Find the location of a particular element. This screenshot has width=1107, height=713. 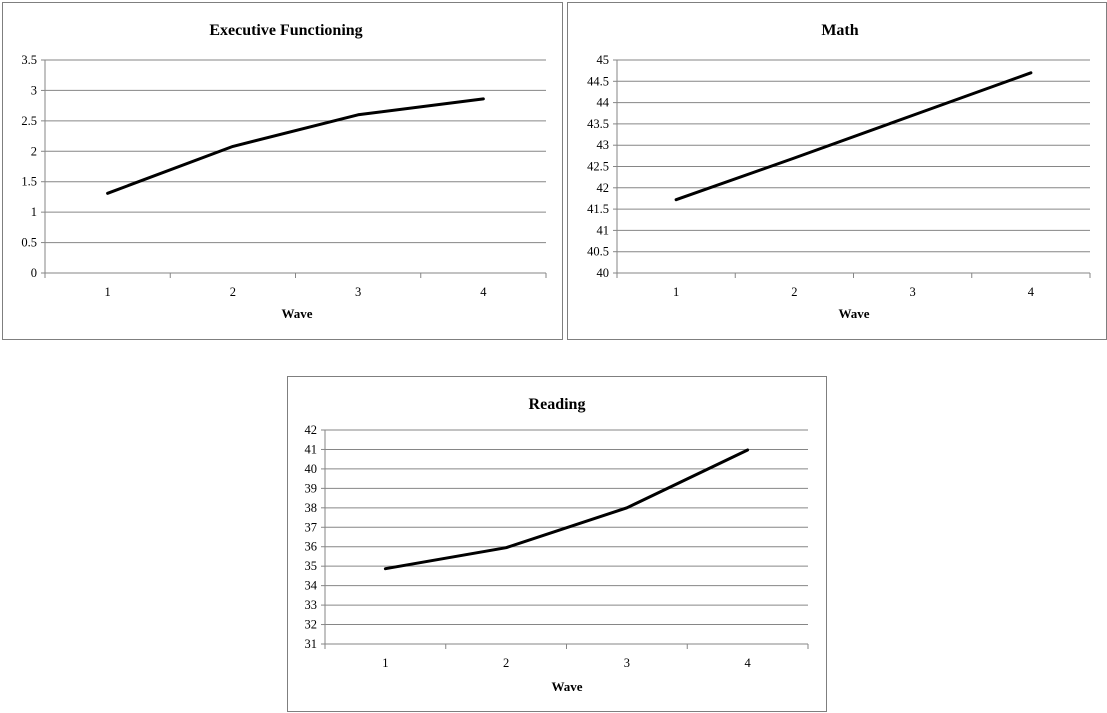

y-axis: 0 0.5 1 1.5 2 2.5 3 3.5 is located at coordinates (33, 166).